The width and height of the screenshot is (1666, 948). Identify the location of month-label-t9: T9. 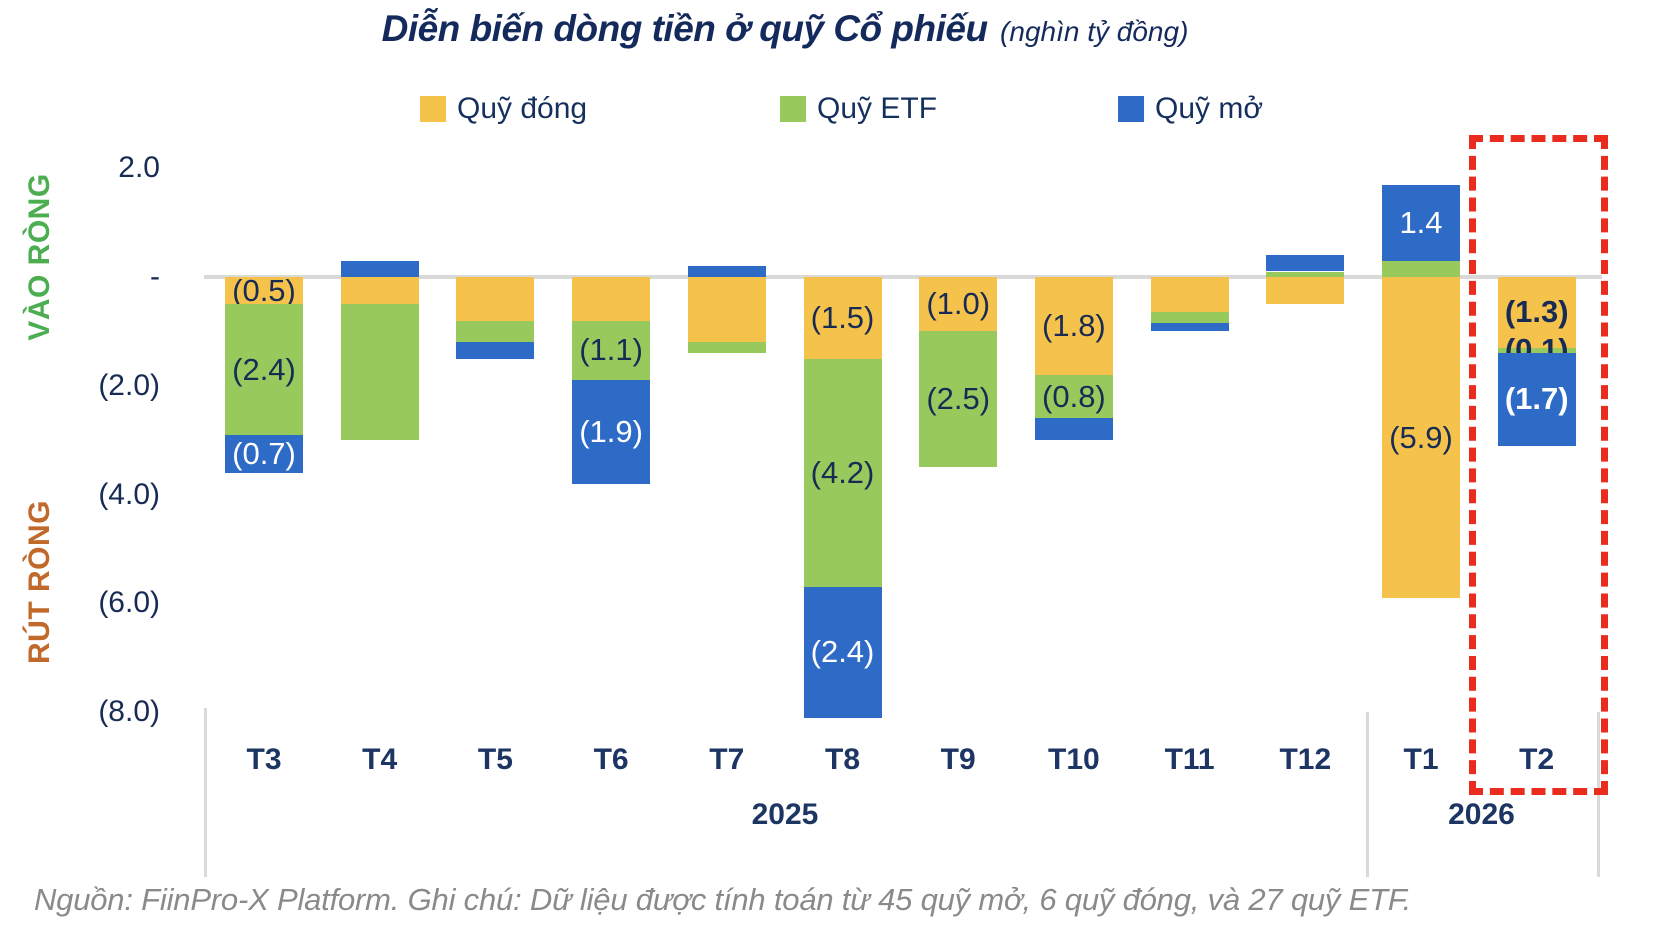
(958, 759).